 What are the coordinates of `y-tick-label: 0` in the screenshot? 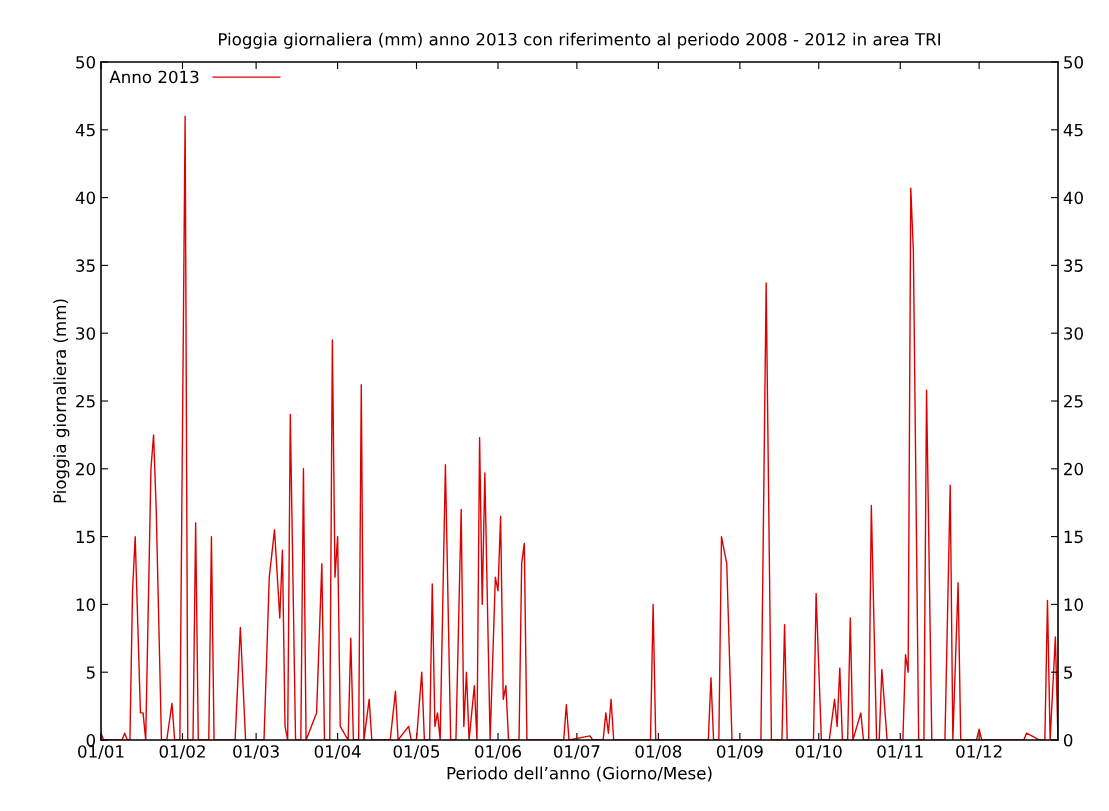 It's located at (91, 740).